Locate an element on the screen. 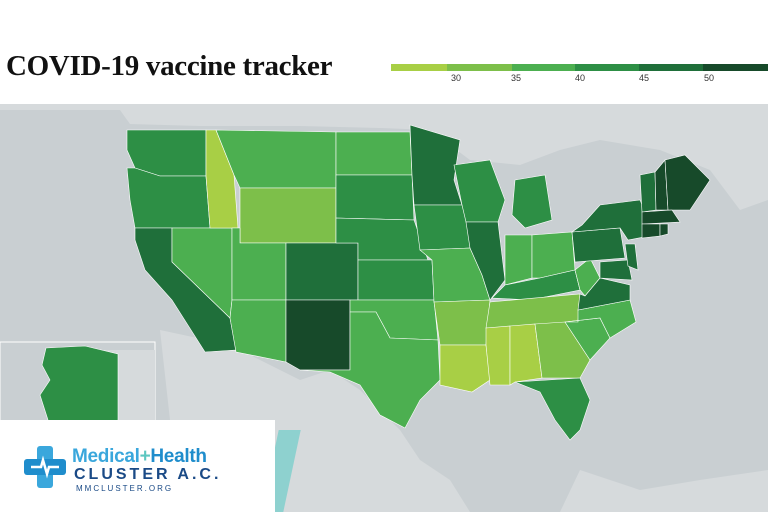 The image size is (768, 512). legend-tick-30: 30 is located at coordinates (456, 78).